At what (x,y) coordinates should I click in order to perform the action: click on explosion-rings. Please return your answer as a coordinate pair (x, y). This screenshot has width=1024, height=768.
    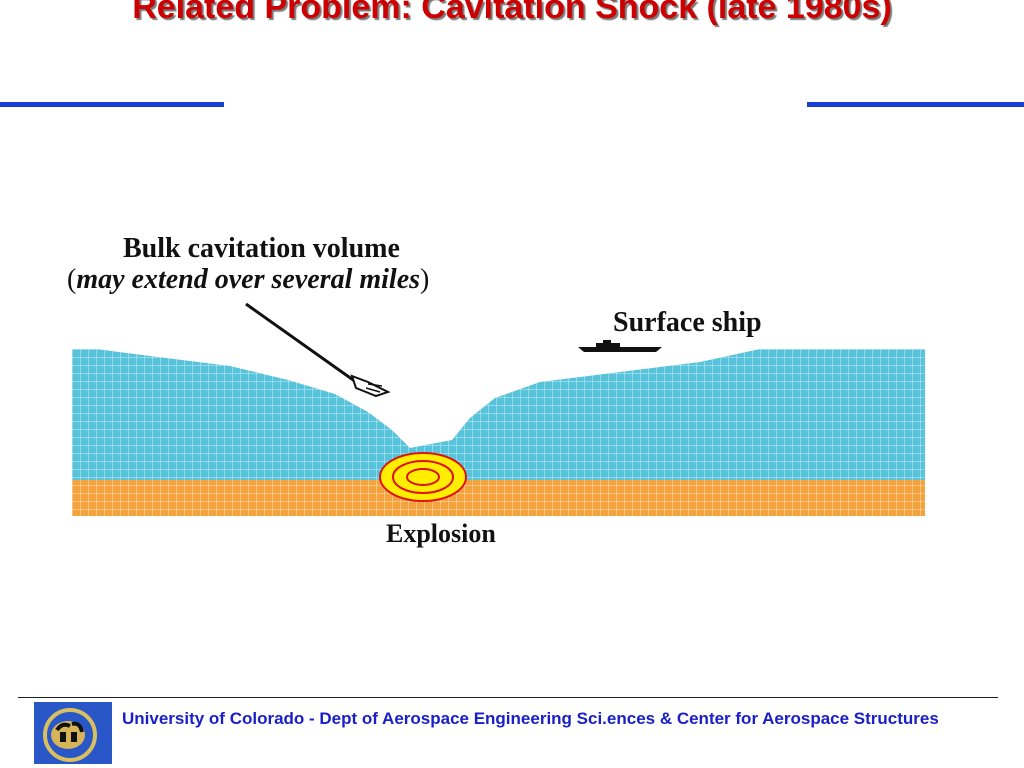
    Looking at the image, I should click on (423, 477).